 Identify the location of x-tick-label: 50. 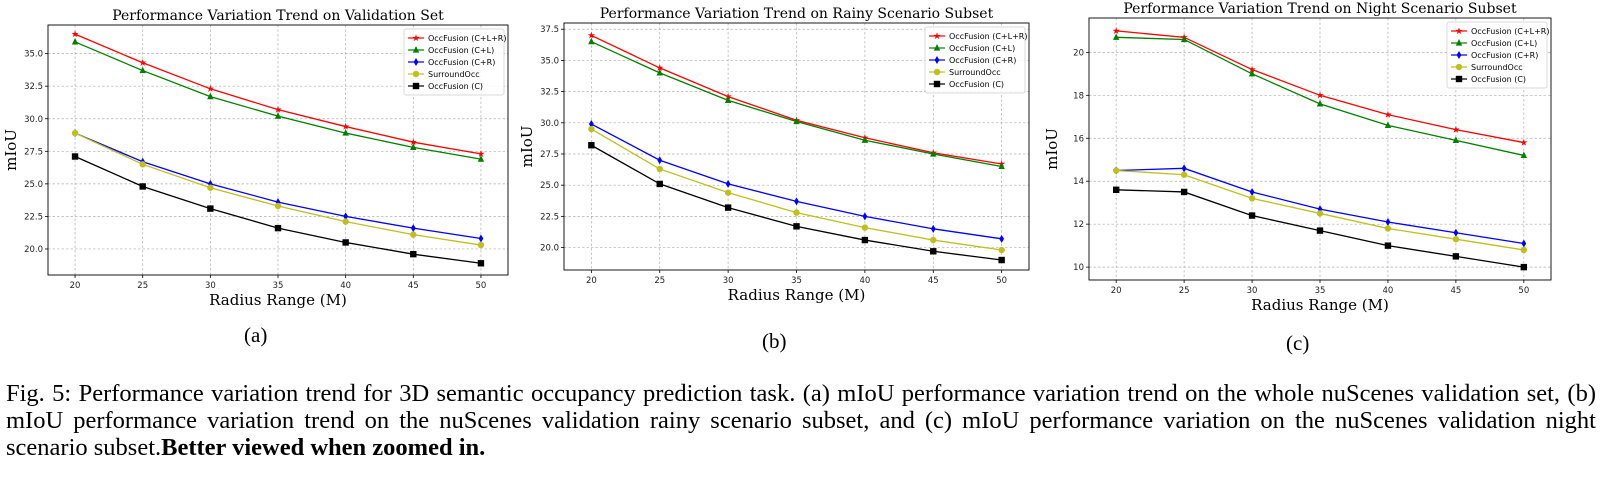
(481, 286).